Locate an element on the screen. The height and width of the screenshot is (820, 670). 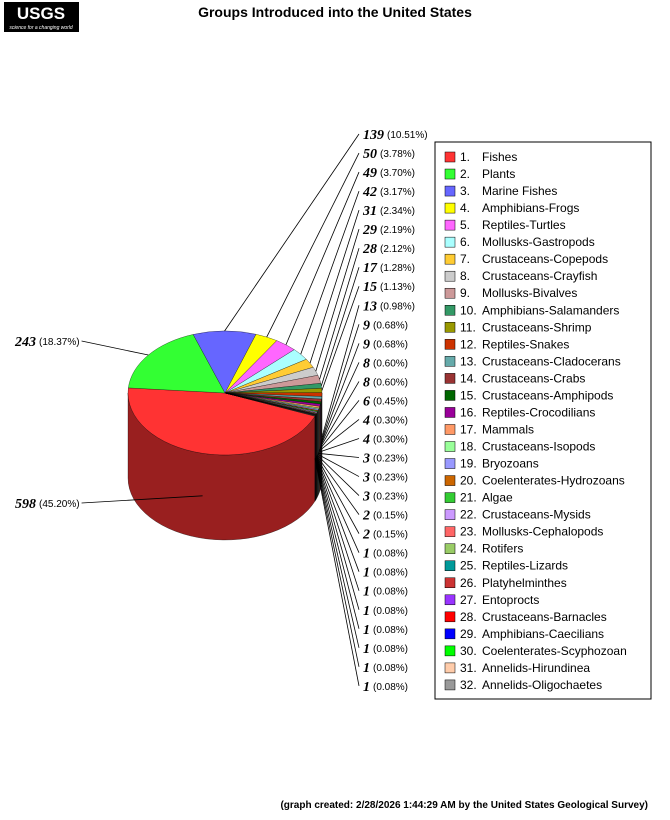
legend-number: 6. is located at coordinates (465, 242).